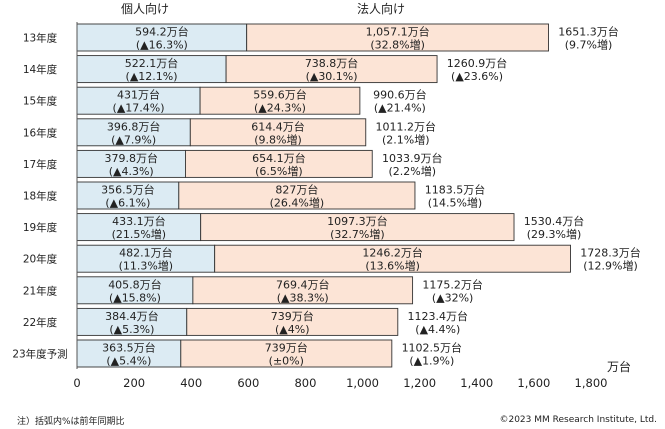 Image resolution: width=665 pixels, height=429 pixels. Describe the element at coordinates (40, 227) in the screenshot. I see `category-label: 19年度` at that location.